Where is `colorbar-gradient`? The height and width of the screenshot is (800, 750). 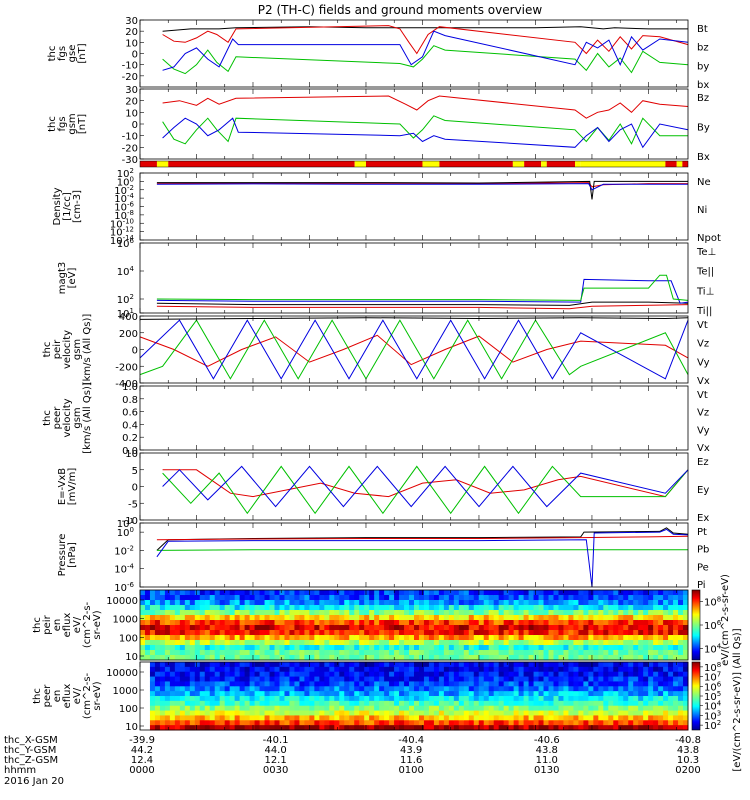 colorbar-gradient is located at coordinates (696, 625).